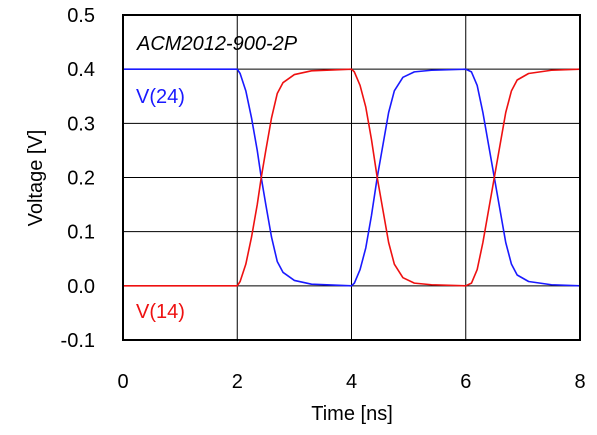 This screenshot has height=435, width=597. What do you see at coordinates (81, 124) in the screenshot?
I see `y-tick-label-4: 0.3` at bounding box center [81, 124].